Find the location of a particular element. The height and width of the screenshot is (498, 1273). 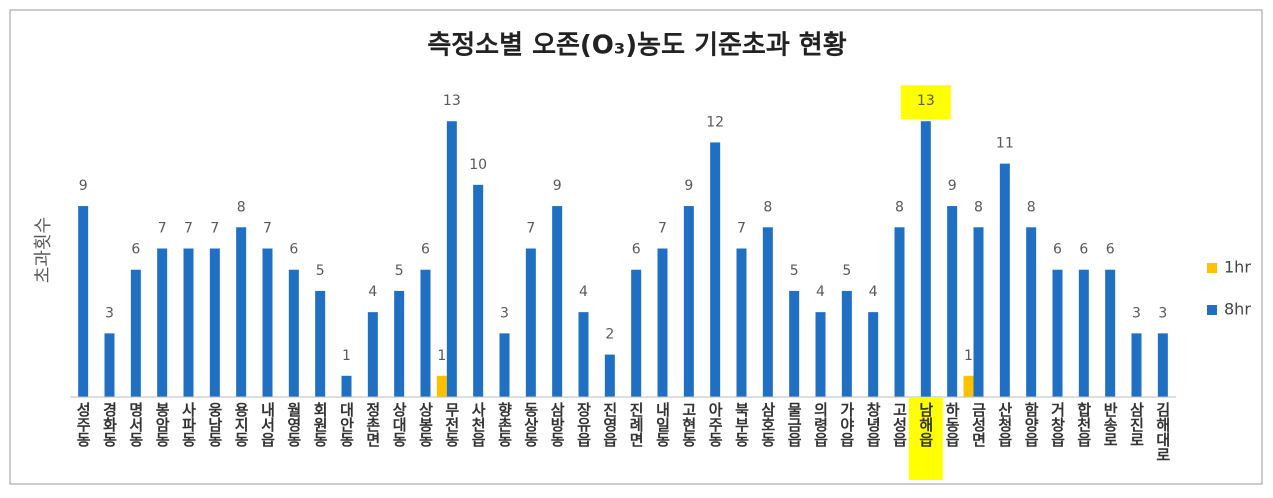

x-tick-label: 향촌동 is located at coordinates (505, 425).